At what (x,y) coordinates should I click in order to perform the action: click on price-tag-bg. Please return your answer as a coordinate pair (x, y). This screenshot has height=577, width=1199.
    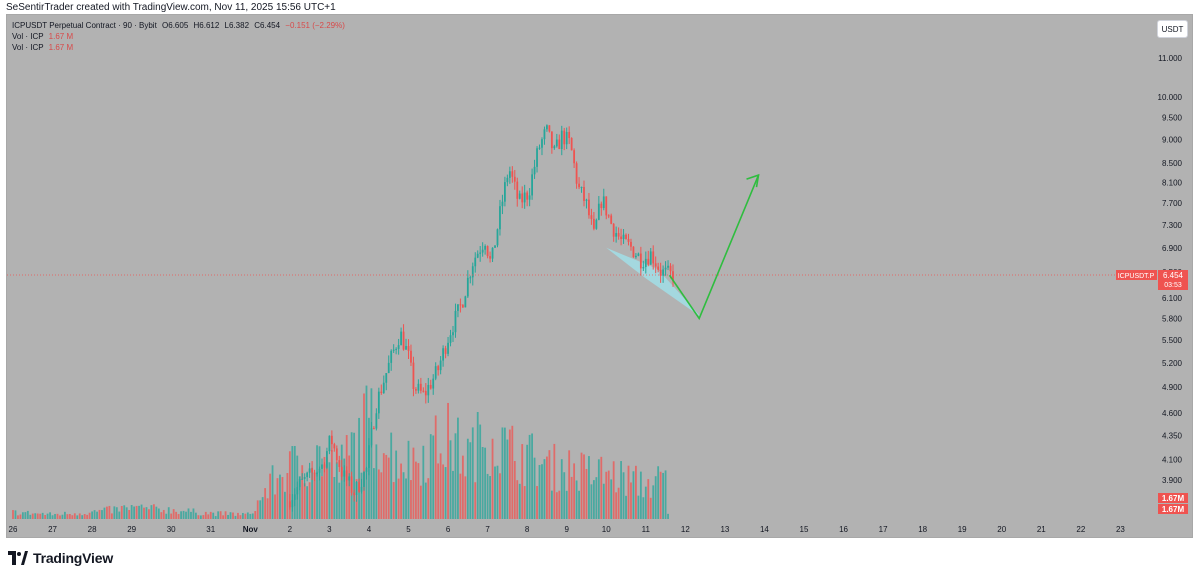
    Looking at the image, I should click on (1173, 279).